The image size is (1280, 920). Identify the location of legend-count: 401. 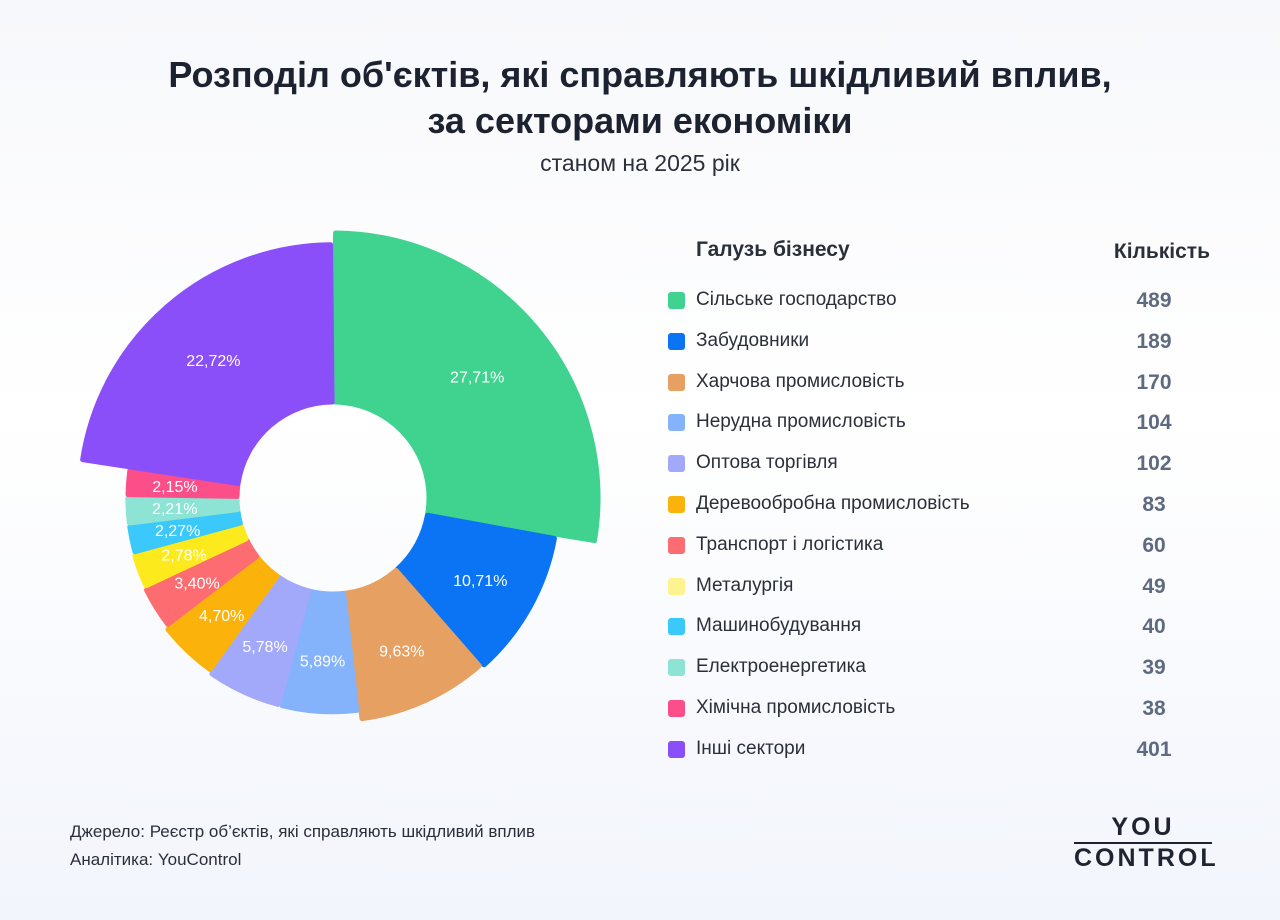
(1154, 749).